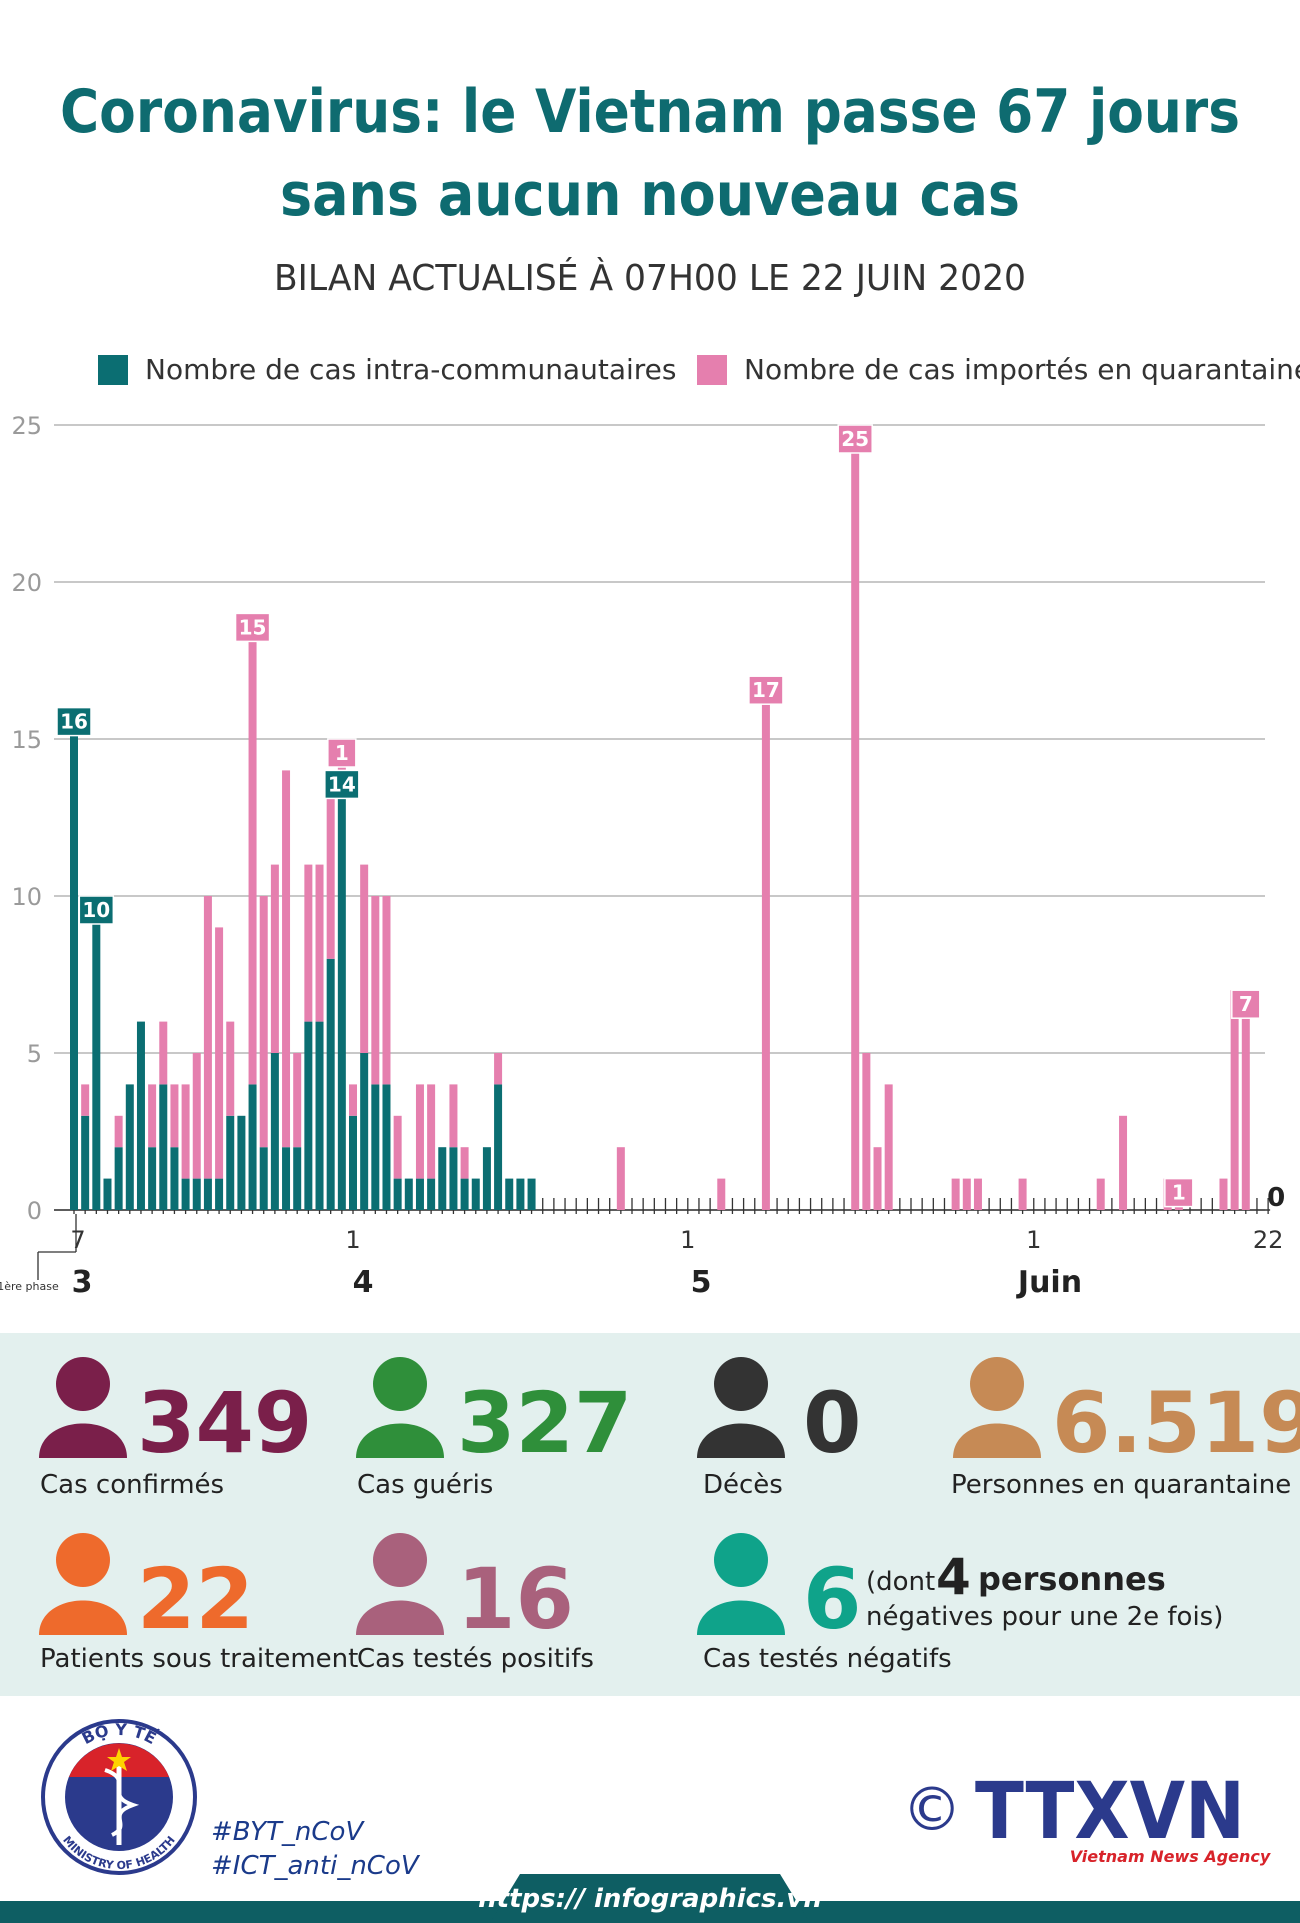  What do you see at coordinates (425, 1485) in the screenshot?
I see `stat-label: Cas guéris` at bounding box center [425, 1485].